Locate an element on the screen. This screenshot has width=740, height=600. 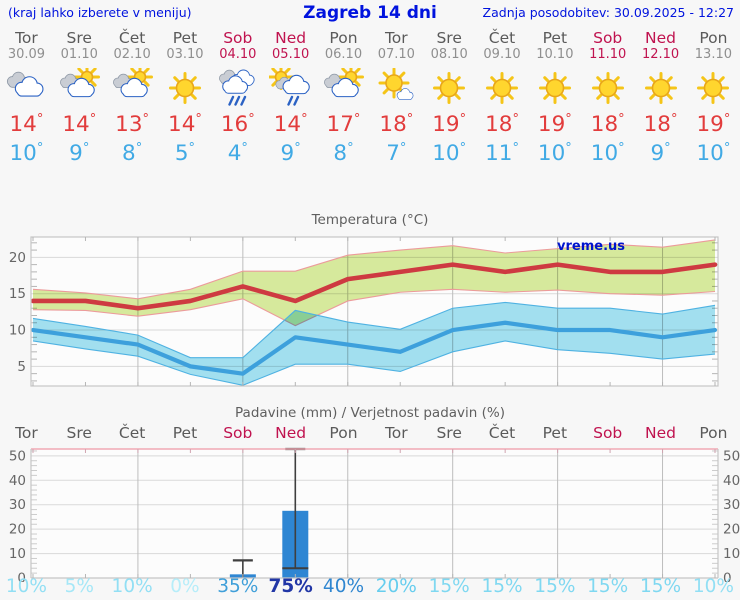
day-date: 11.10 is located at coordinates (608, 54).